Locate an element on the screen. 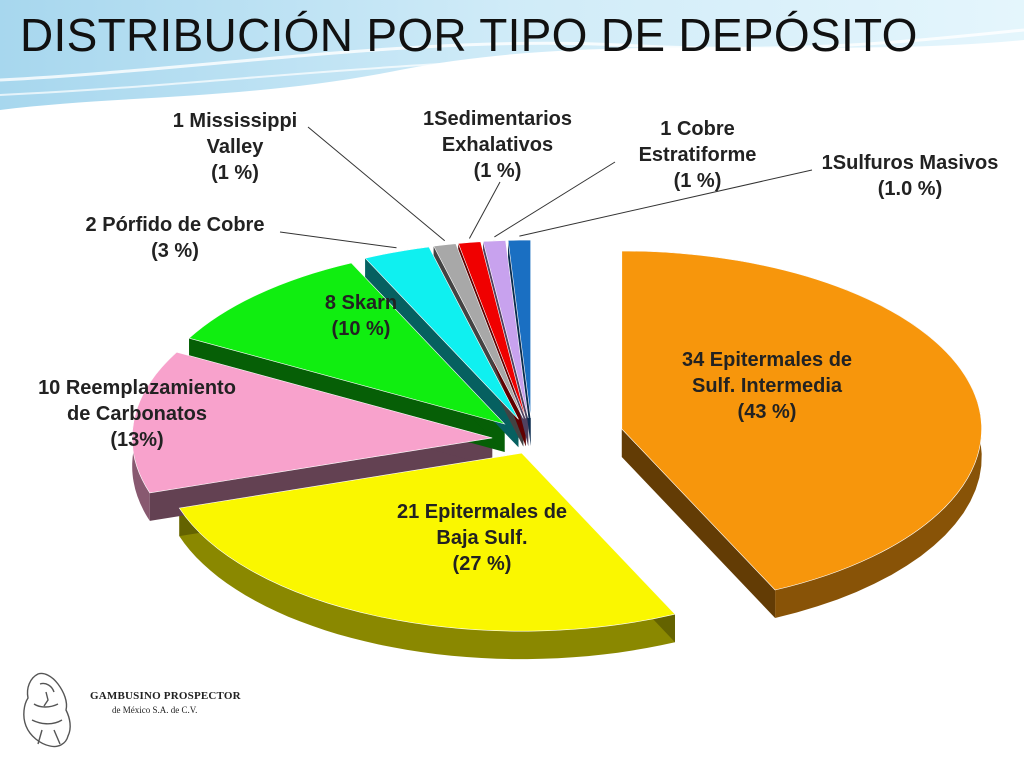 This screenshot has height=768, width=1024. slice-sulfuros-masivos is located at coordinates (519, 329).